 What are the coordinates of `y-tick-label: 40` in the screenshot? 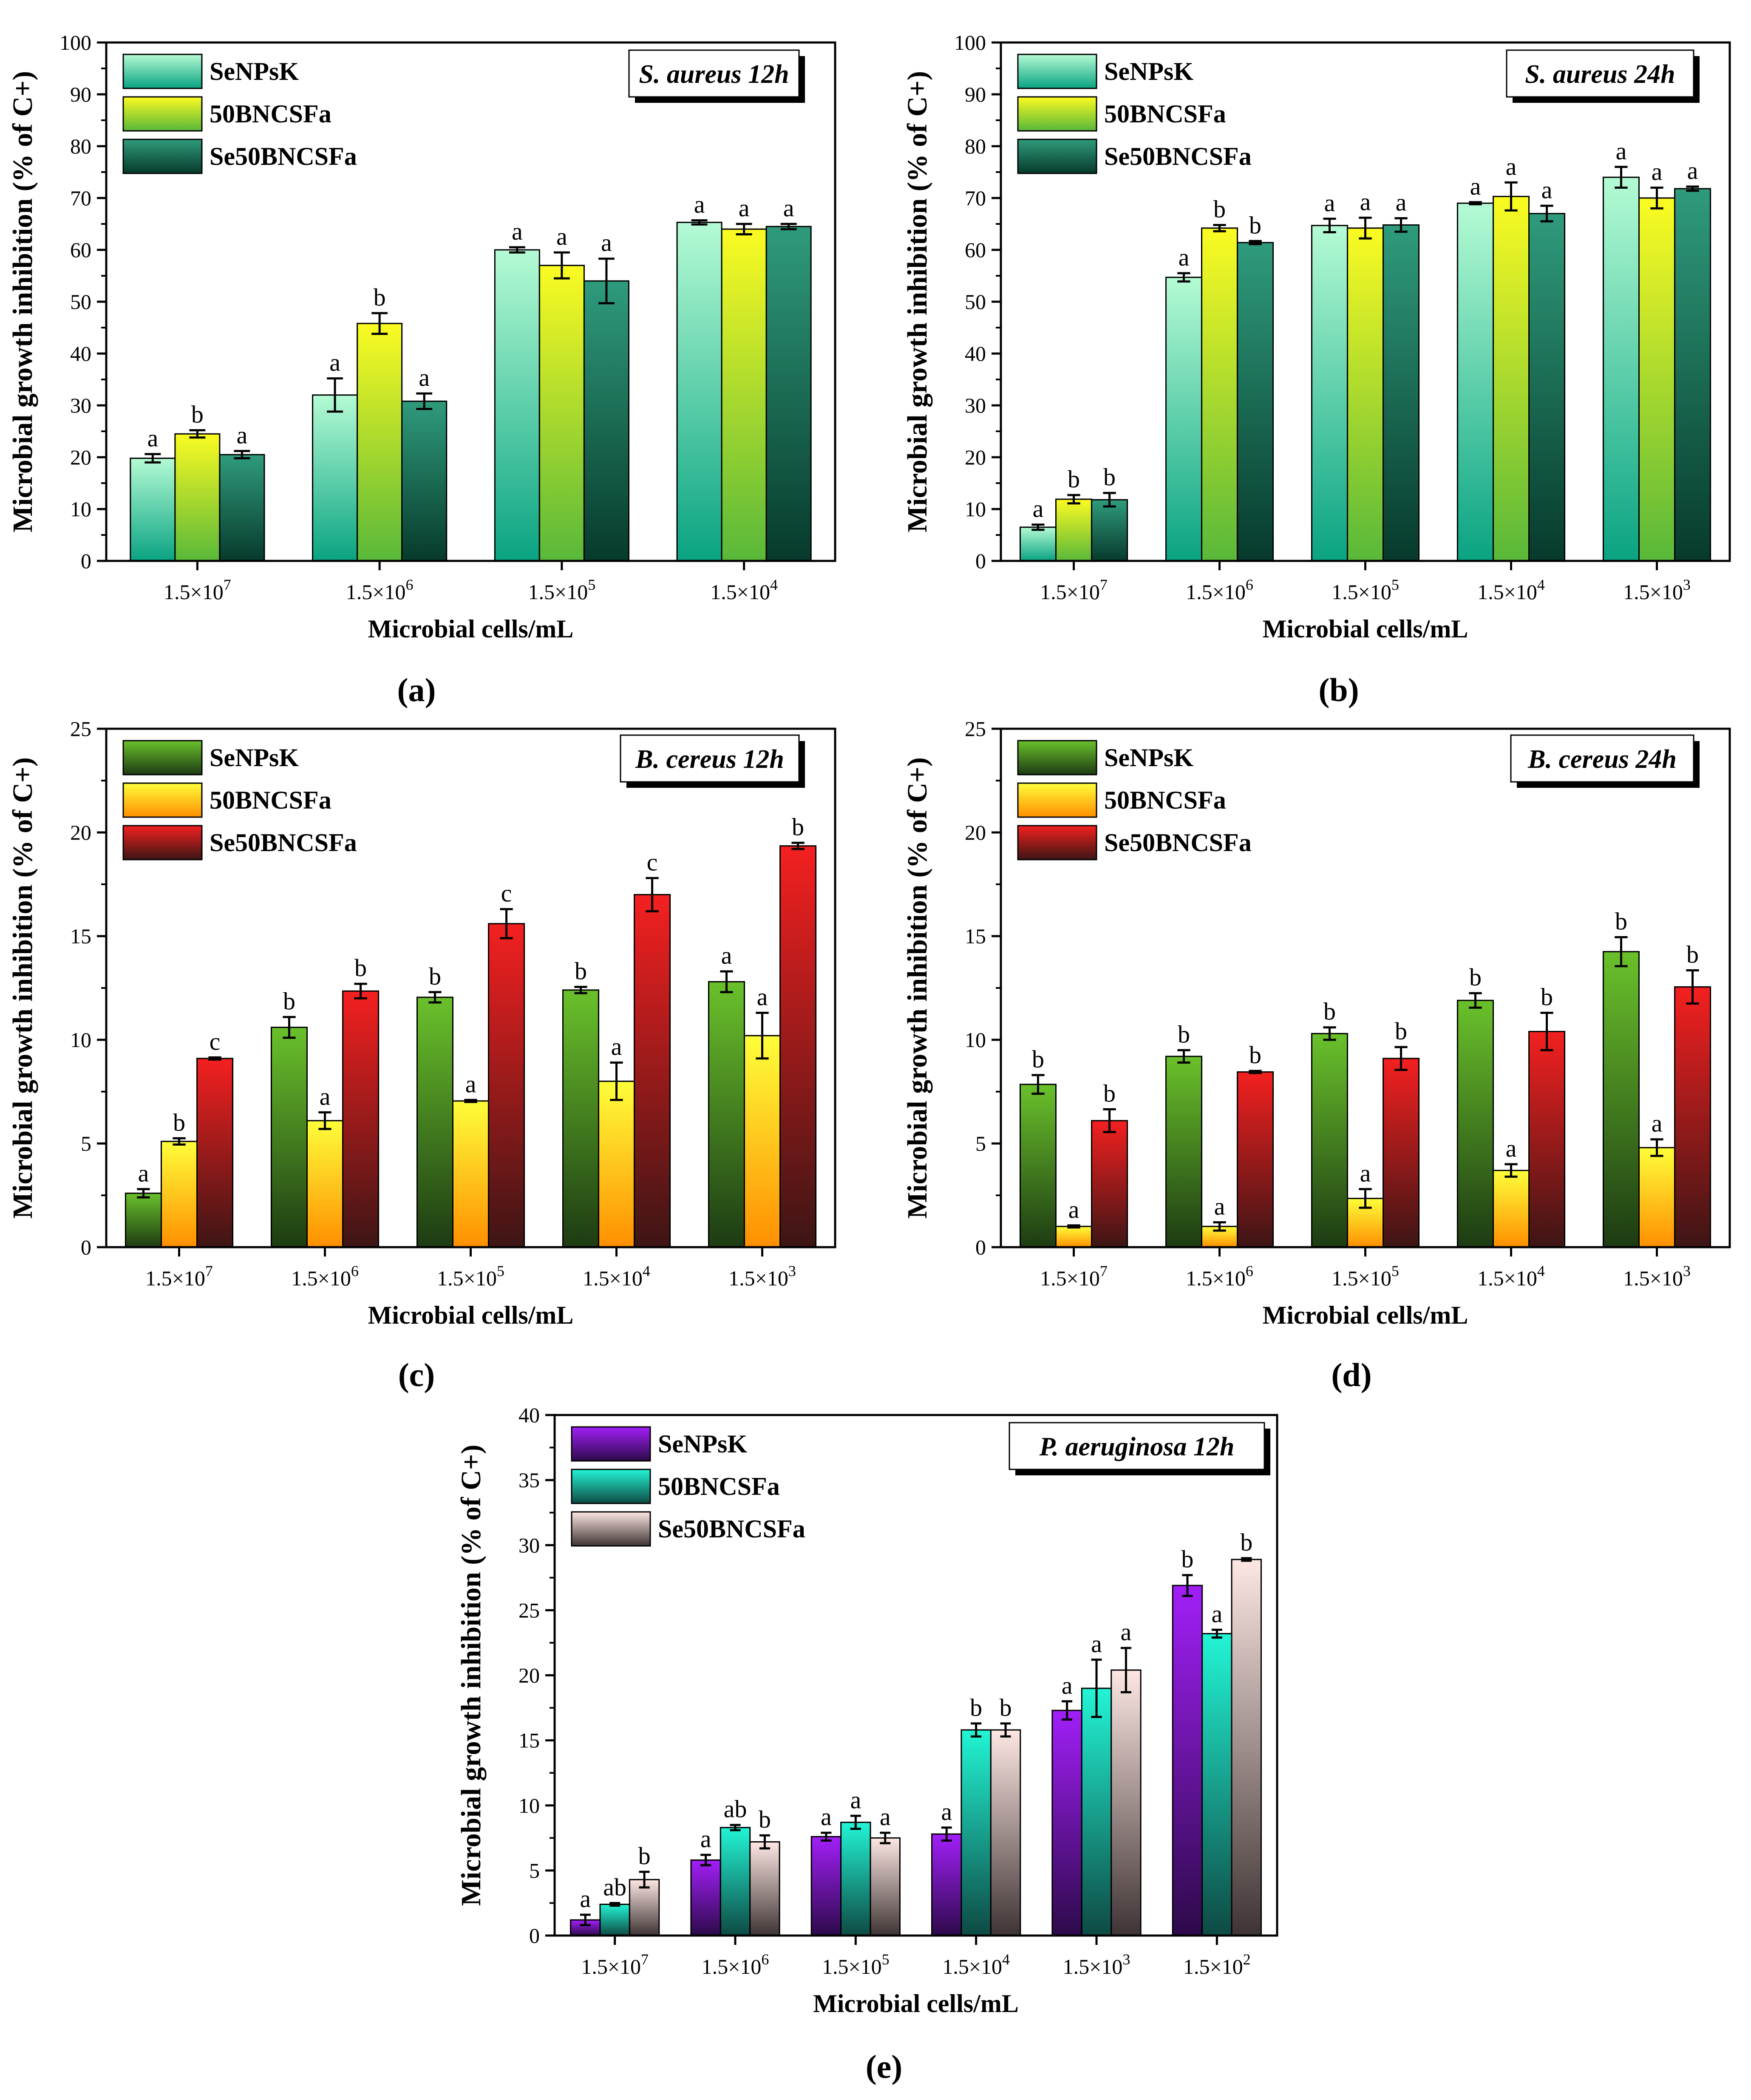 It's located at (529, 1415).